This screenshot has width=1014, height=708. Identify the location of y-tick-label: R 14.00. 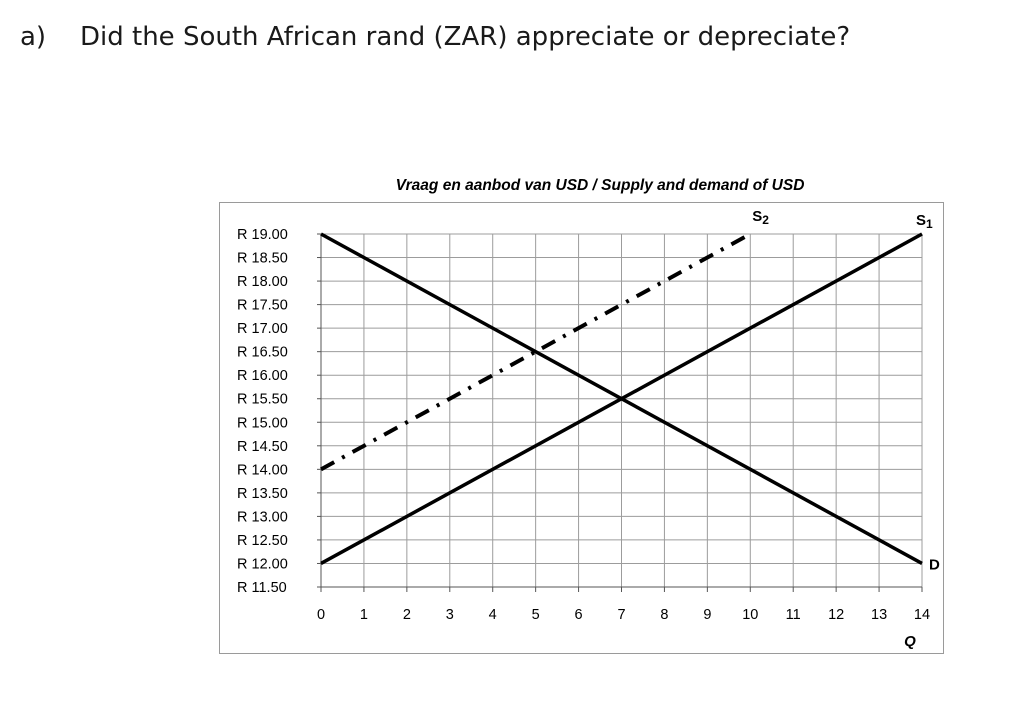
(262, 470).